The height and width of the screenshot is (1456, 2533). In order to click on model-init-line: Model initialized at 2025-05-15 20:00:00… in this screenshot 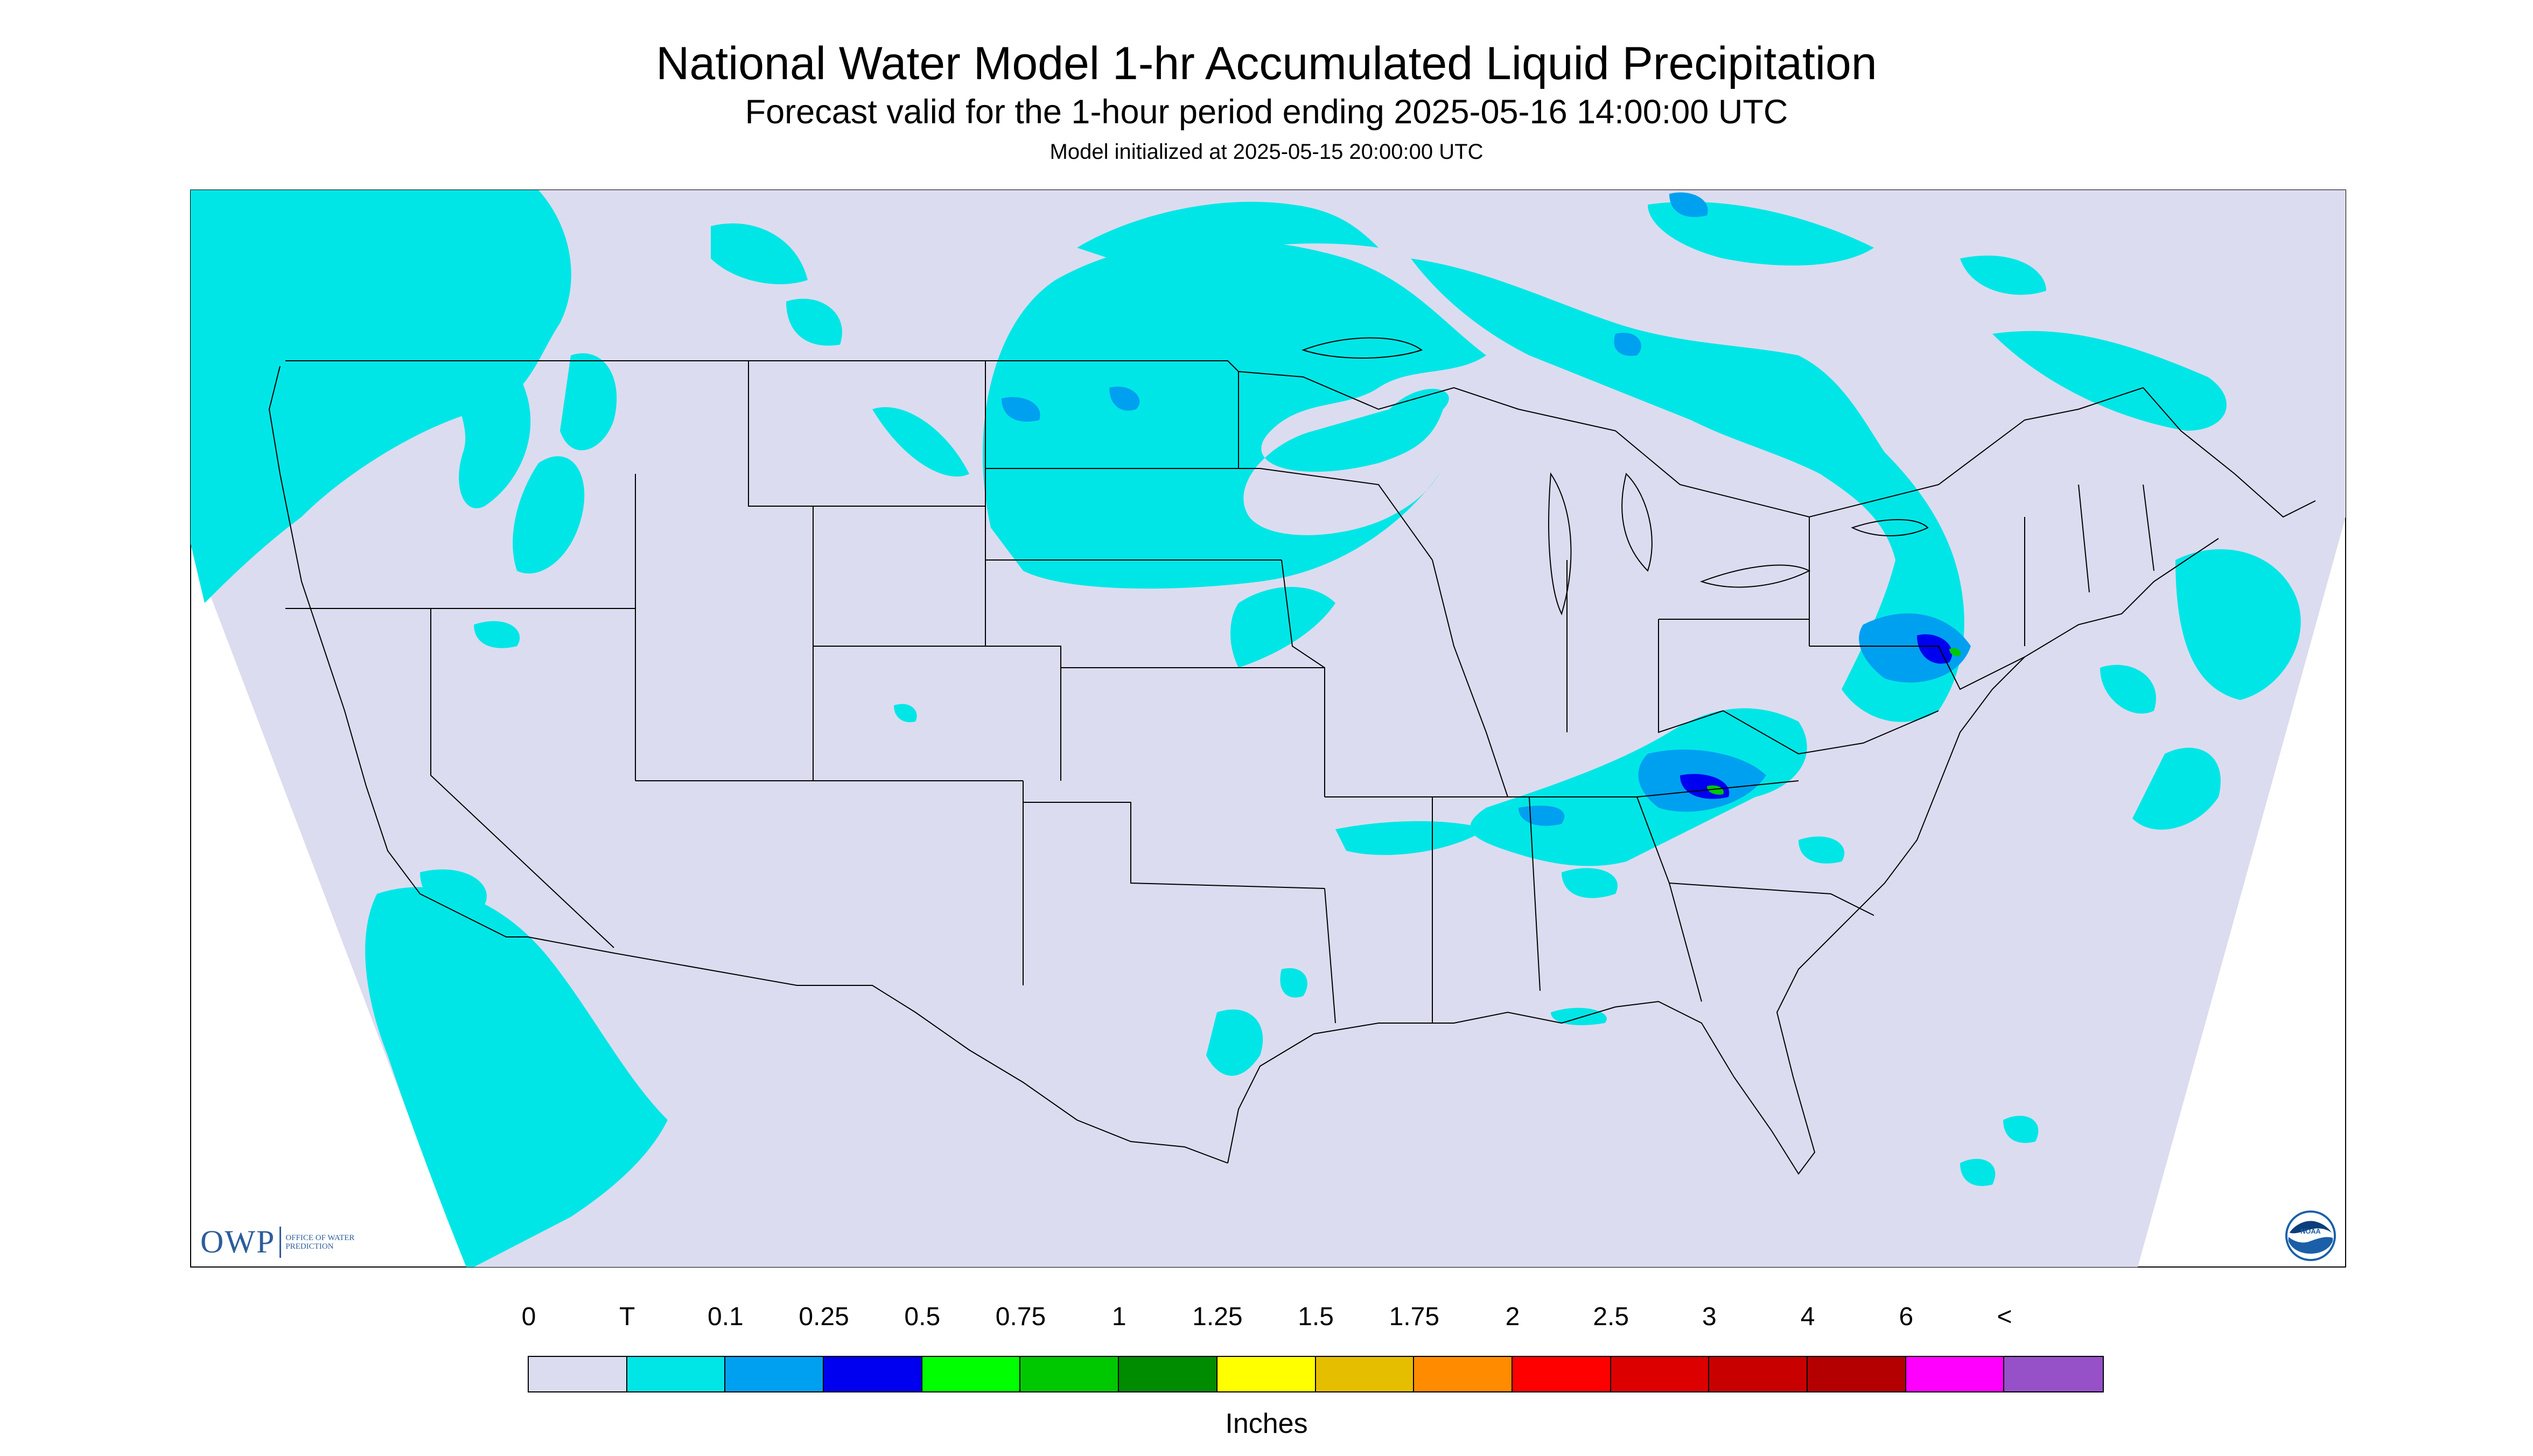, I will do `click(1266, 152)`.